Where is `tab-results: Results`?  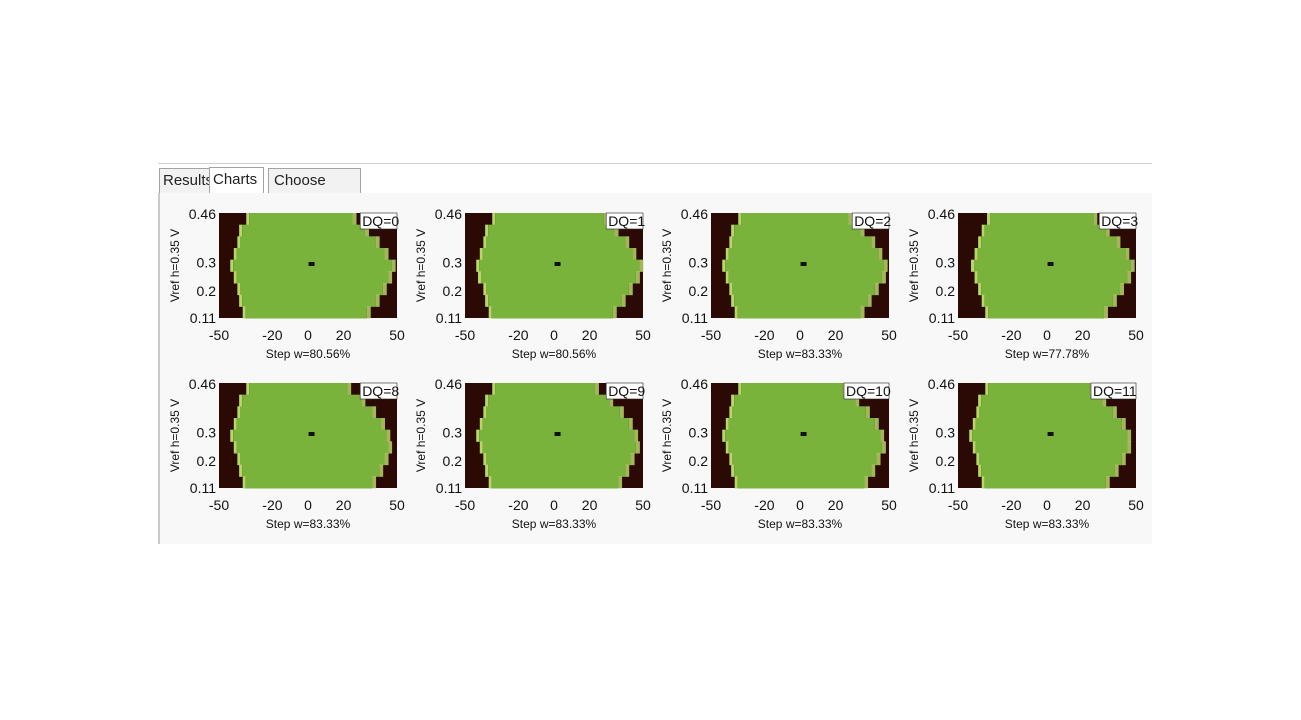 tab-results: Results is located at coordinates (186, 180).